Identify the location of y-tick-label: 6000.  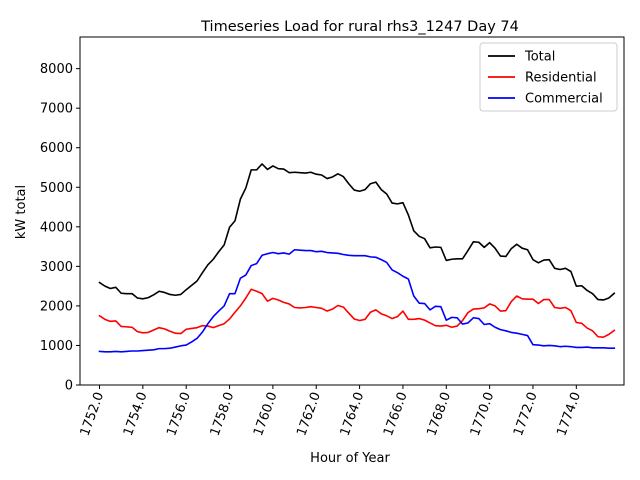
(56, 148).